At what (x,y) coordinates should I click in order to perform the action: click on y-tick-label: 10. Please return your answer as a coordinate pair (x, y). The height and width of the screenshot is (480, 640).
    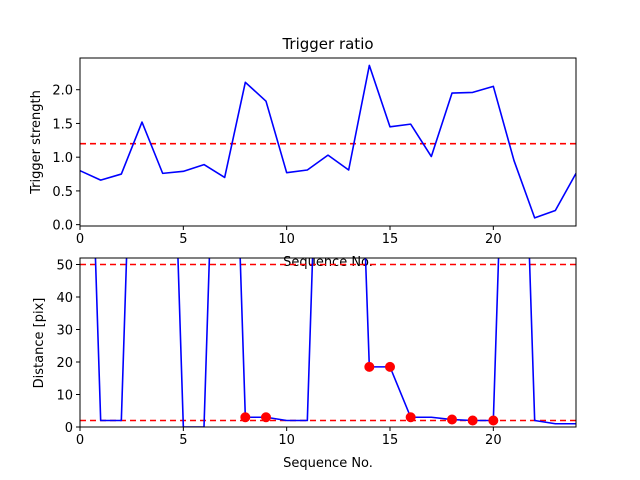
    Looking at the image, I should click on (64, 396).